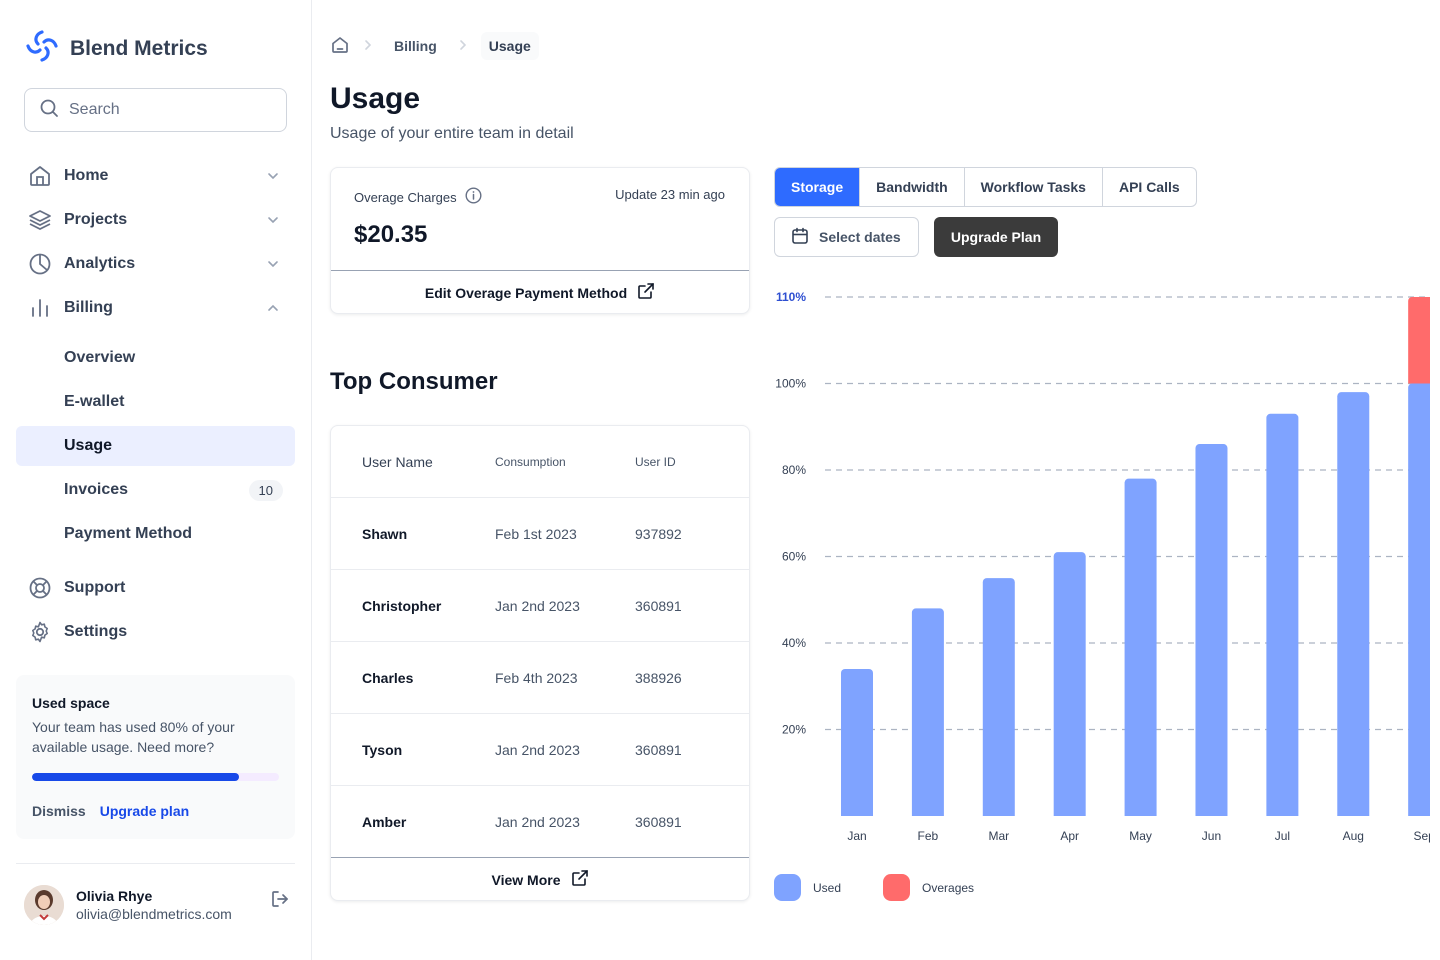  I want to click on x-tick-label: Jun, so click(1211, 836).